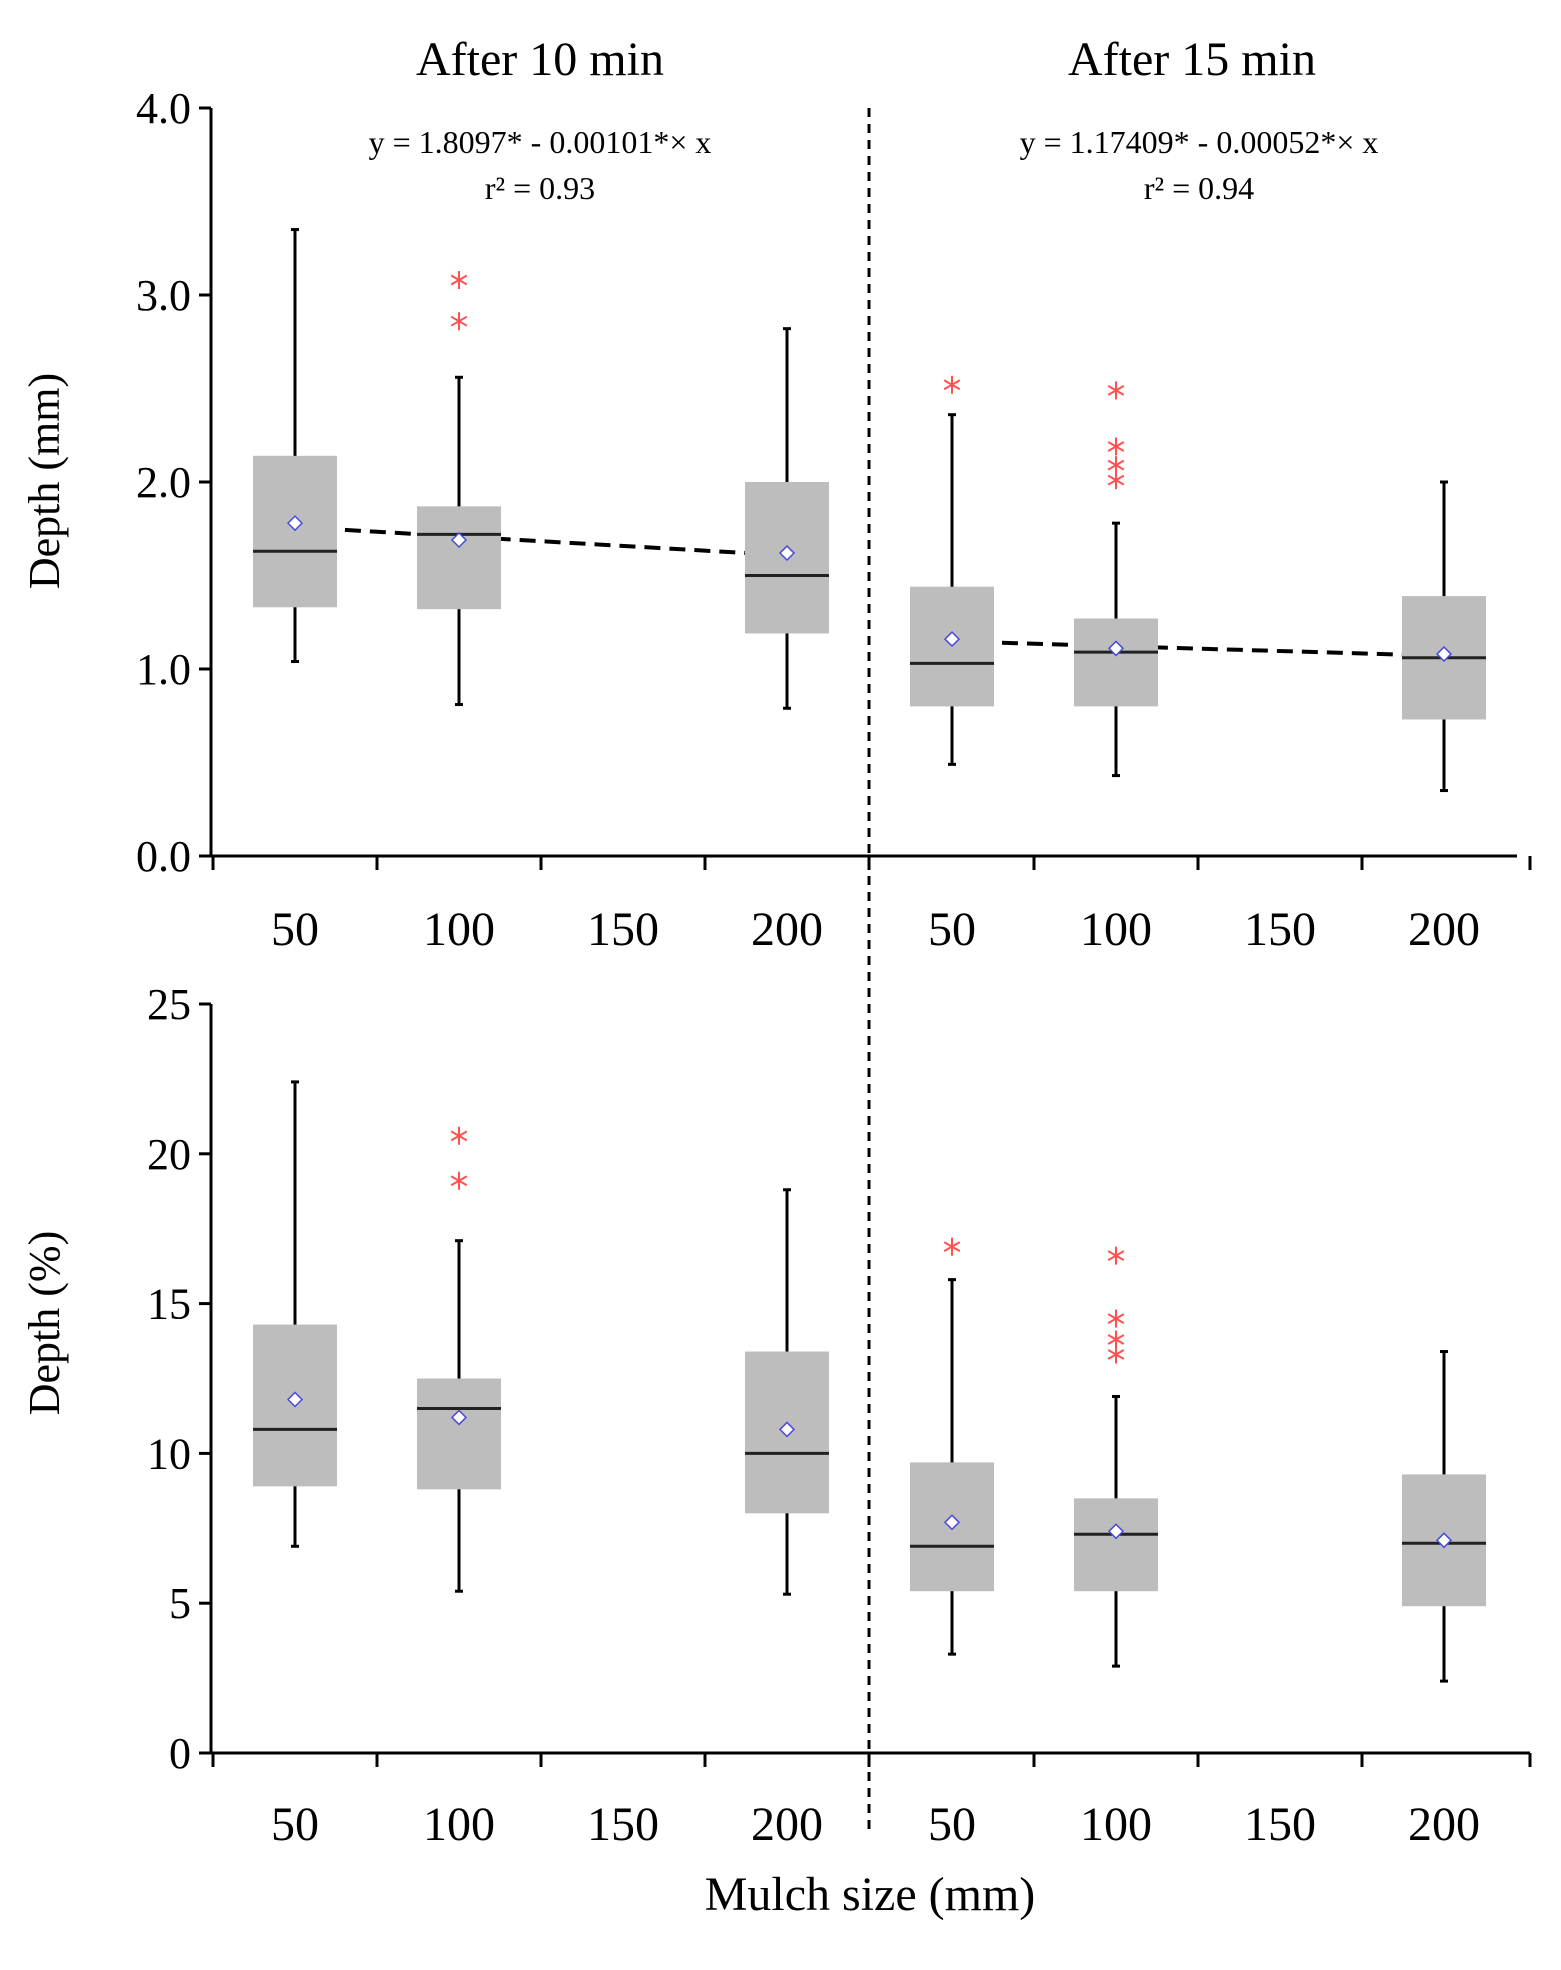  Describe the element at coordinates (163, 108) in the screenshot. I see `y-tick-label: 4.0` at that location.